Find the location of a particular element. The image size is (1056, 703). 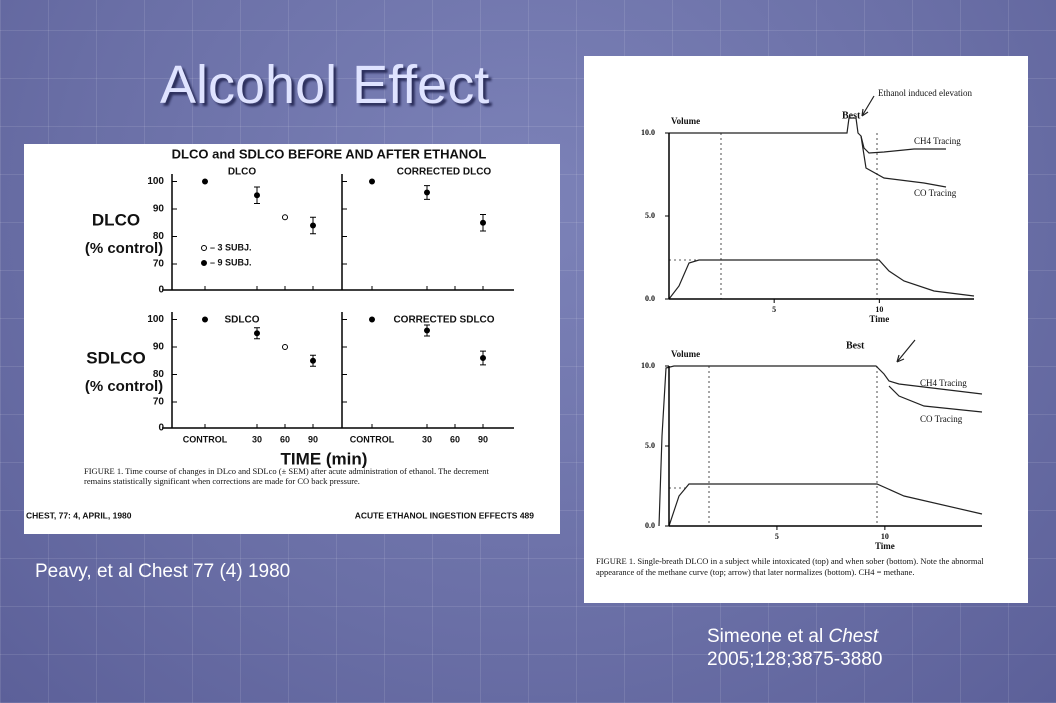

panel-title: CORRECTED SDLCO is located at coordinates (443, 320).